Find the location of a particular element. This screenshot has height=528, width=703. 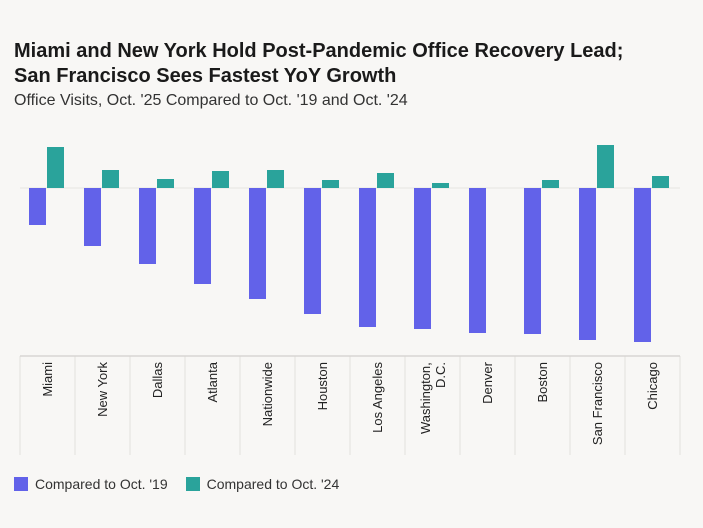

x-tick-label: Los Angeles is located at coordinates (377, 397).